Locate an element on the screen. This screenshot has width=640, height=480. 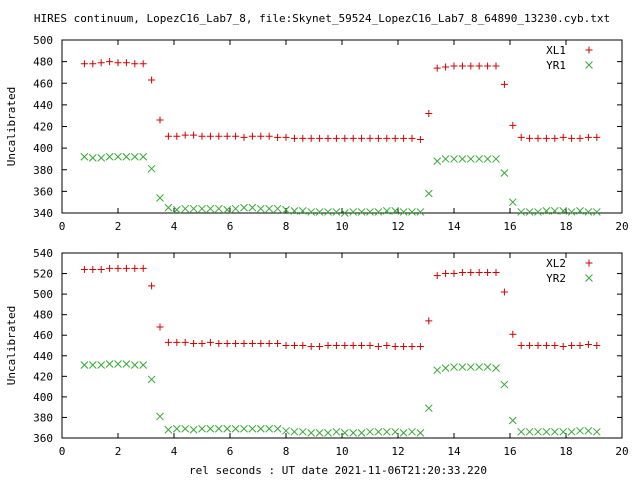
series-xl1 is located at coordinates (340, 100).